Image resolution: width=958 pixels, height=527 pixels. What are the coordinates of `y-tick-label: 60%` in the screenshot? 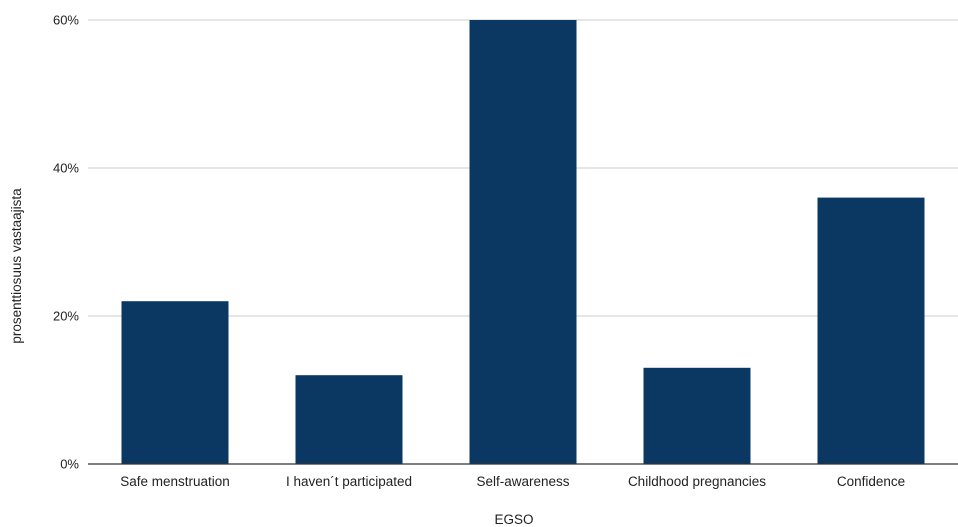 It's located at (66, 20).